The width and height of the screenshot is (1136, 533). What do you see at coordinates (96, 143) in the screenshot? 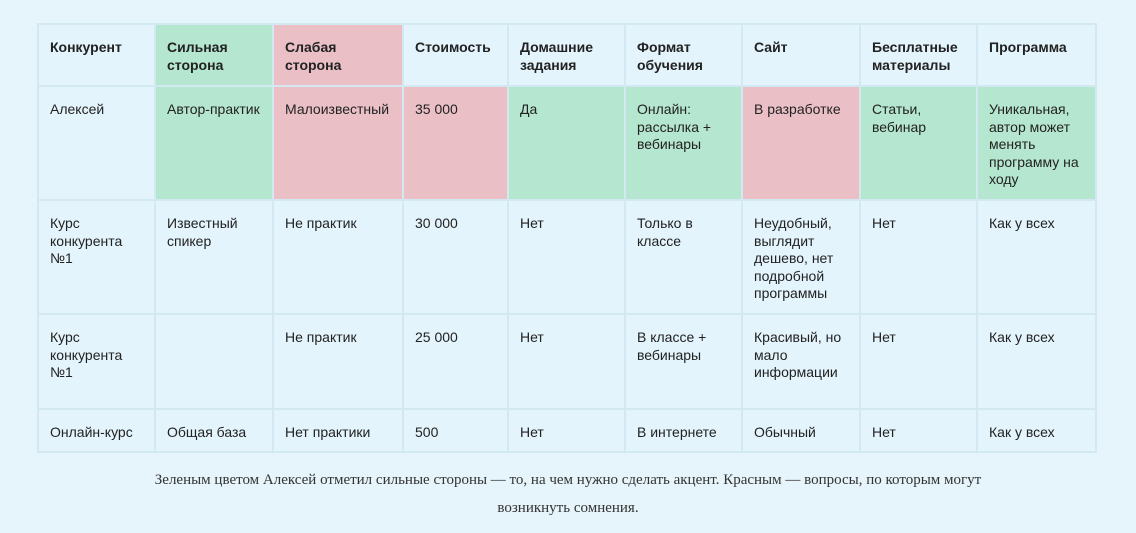
I see `table-cell: Алексей` at bounding box center [96, 143].